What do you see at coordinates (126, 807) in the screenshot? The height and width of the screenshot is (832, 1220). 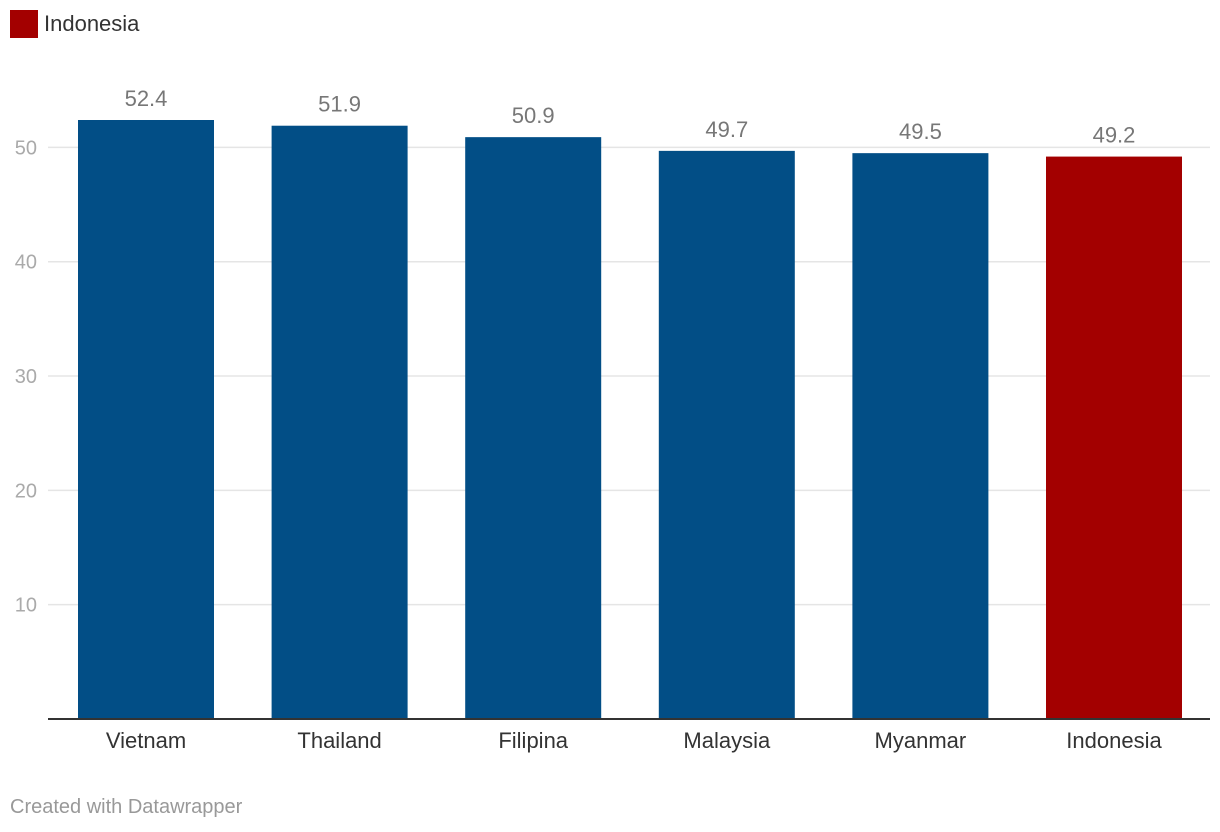 I see `footer-credit: Created with Datawrapper` at bounding box center [126, 807].